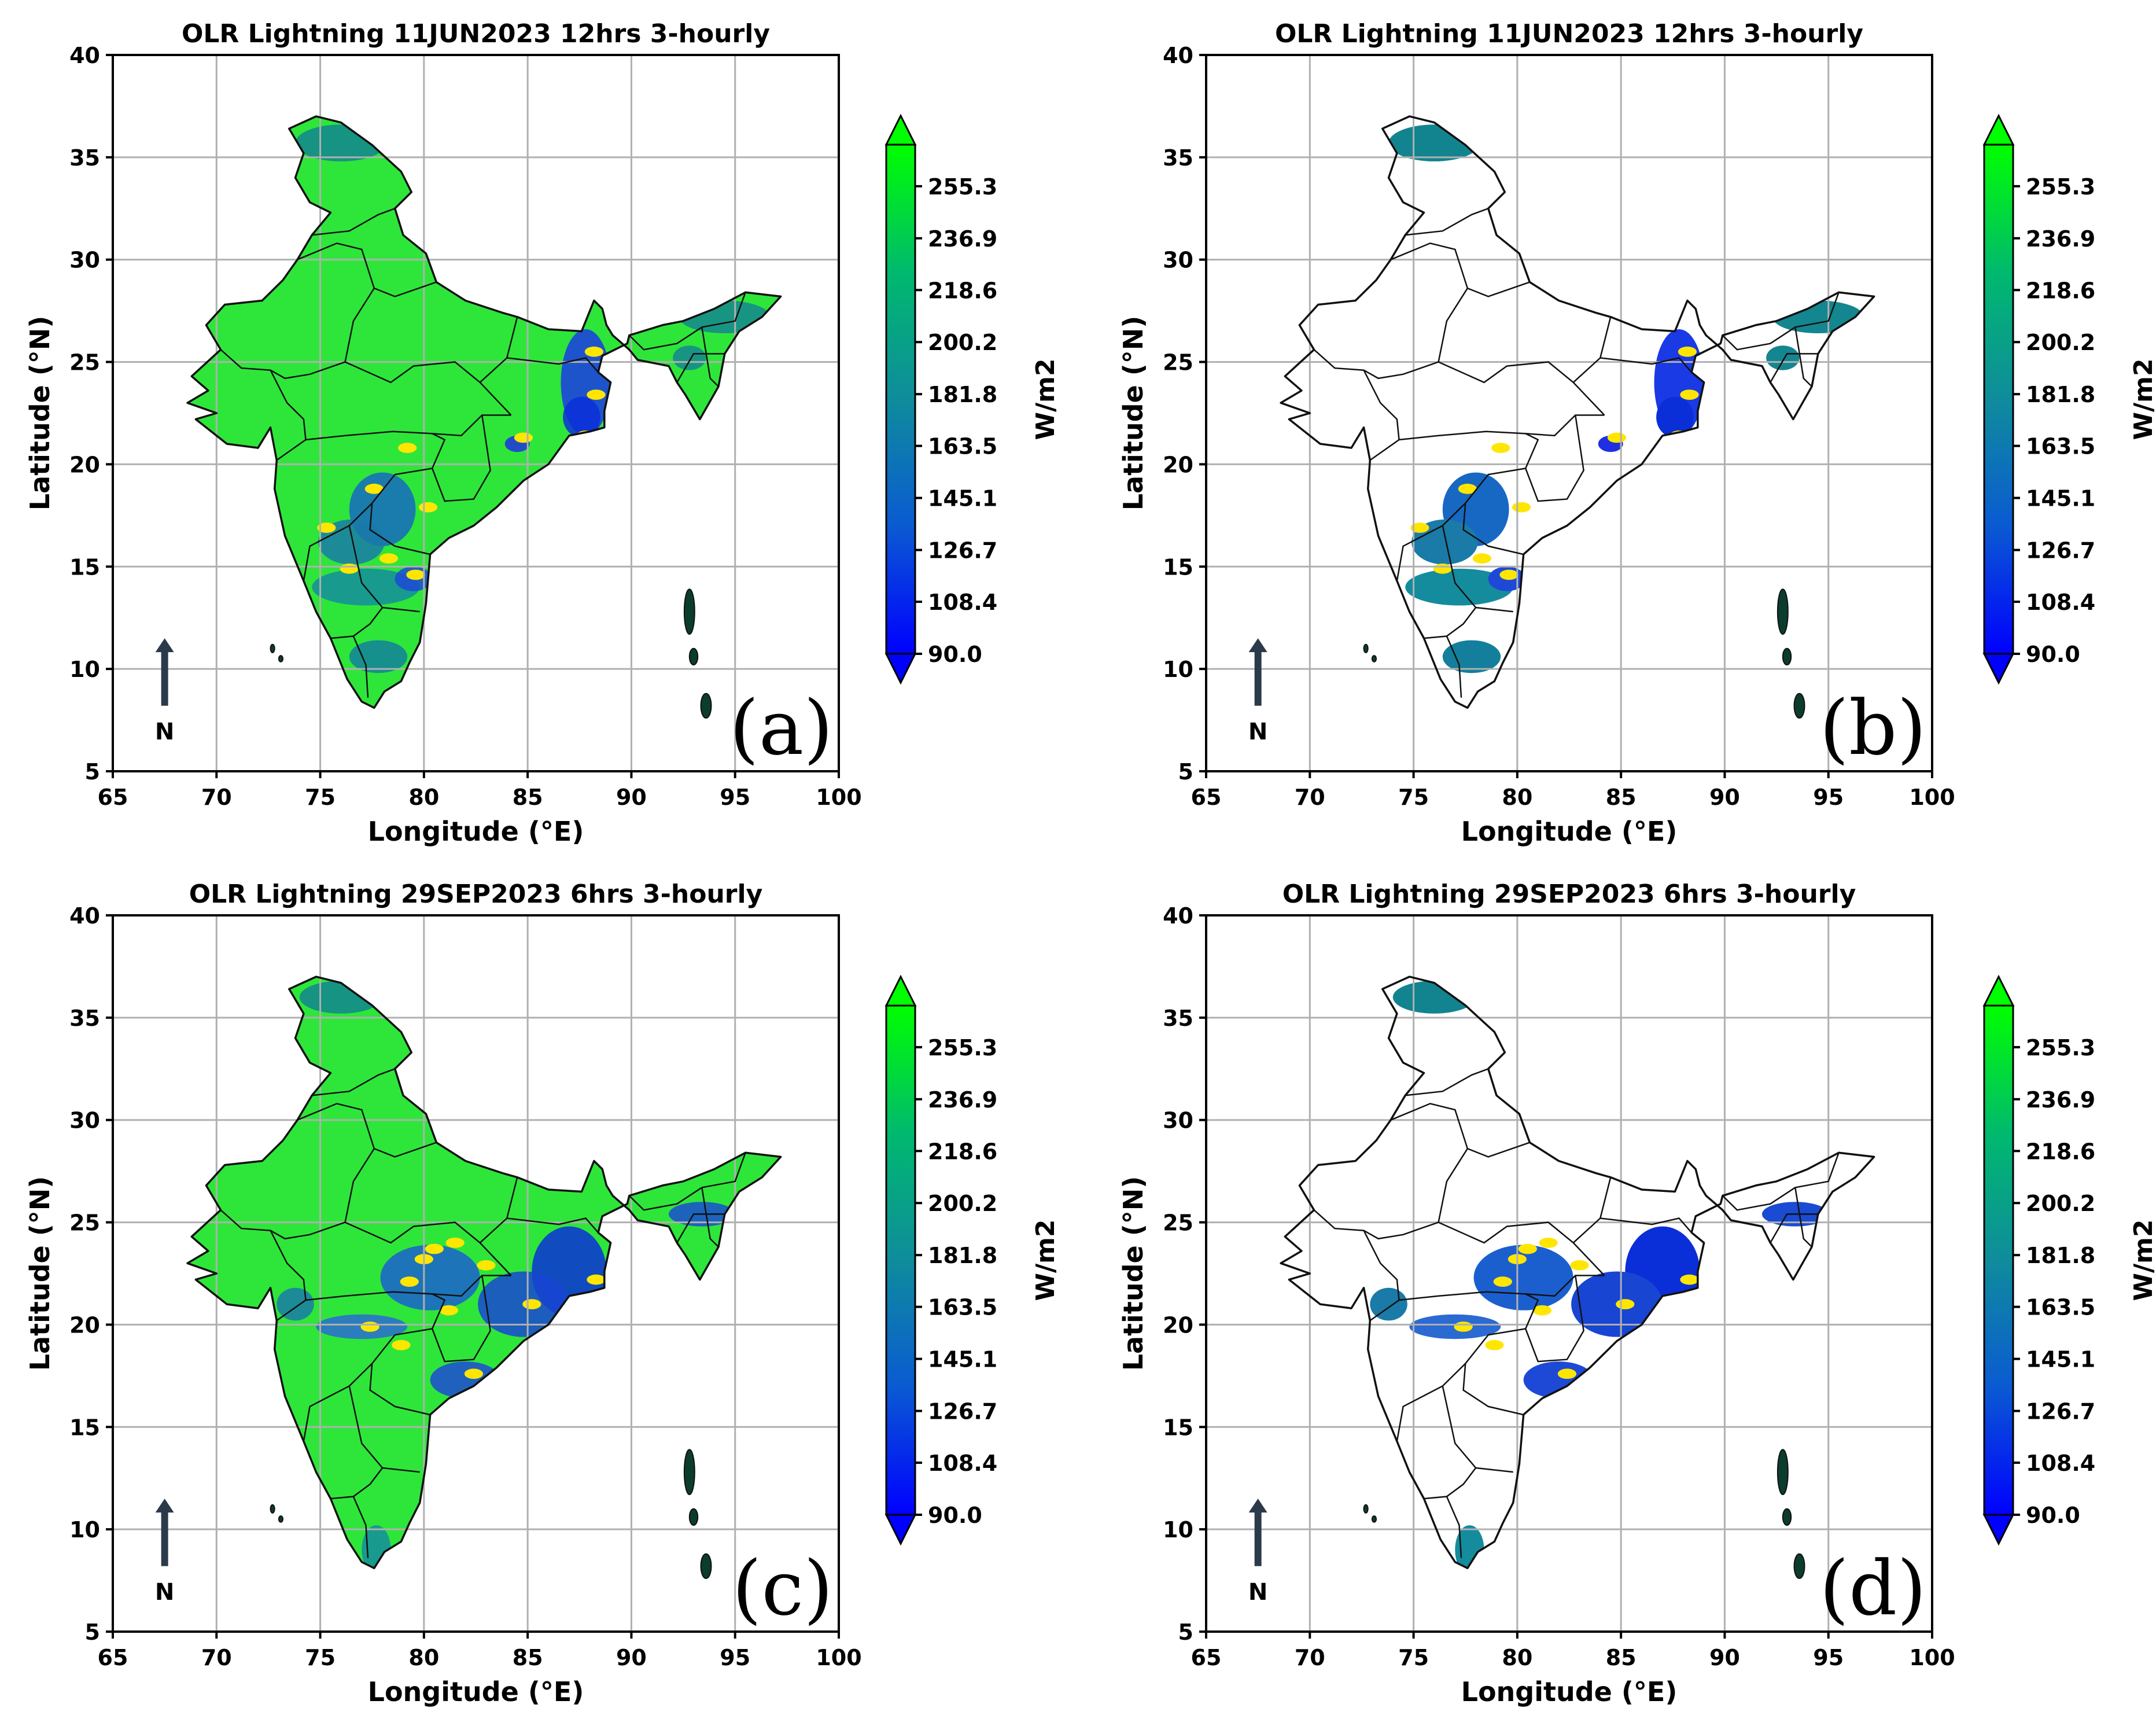 This screenshot has height=1730, width=2156. I want to click on panel-label: (d), so click(1872, 1588).